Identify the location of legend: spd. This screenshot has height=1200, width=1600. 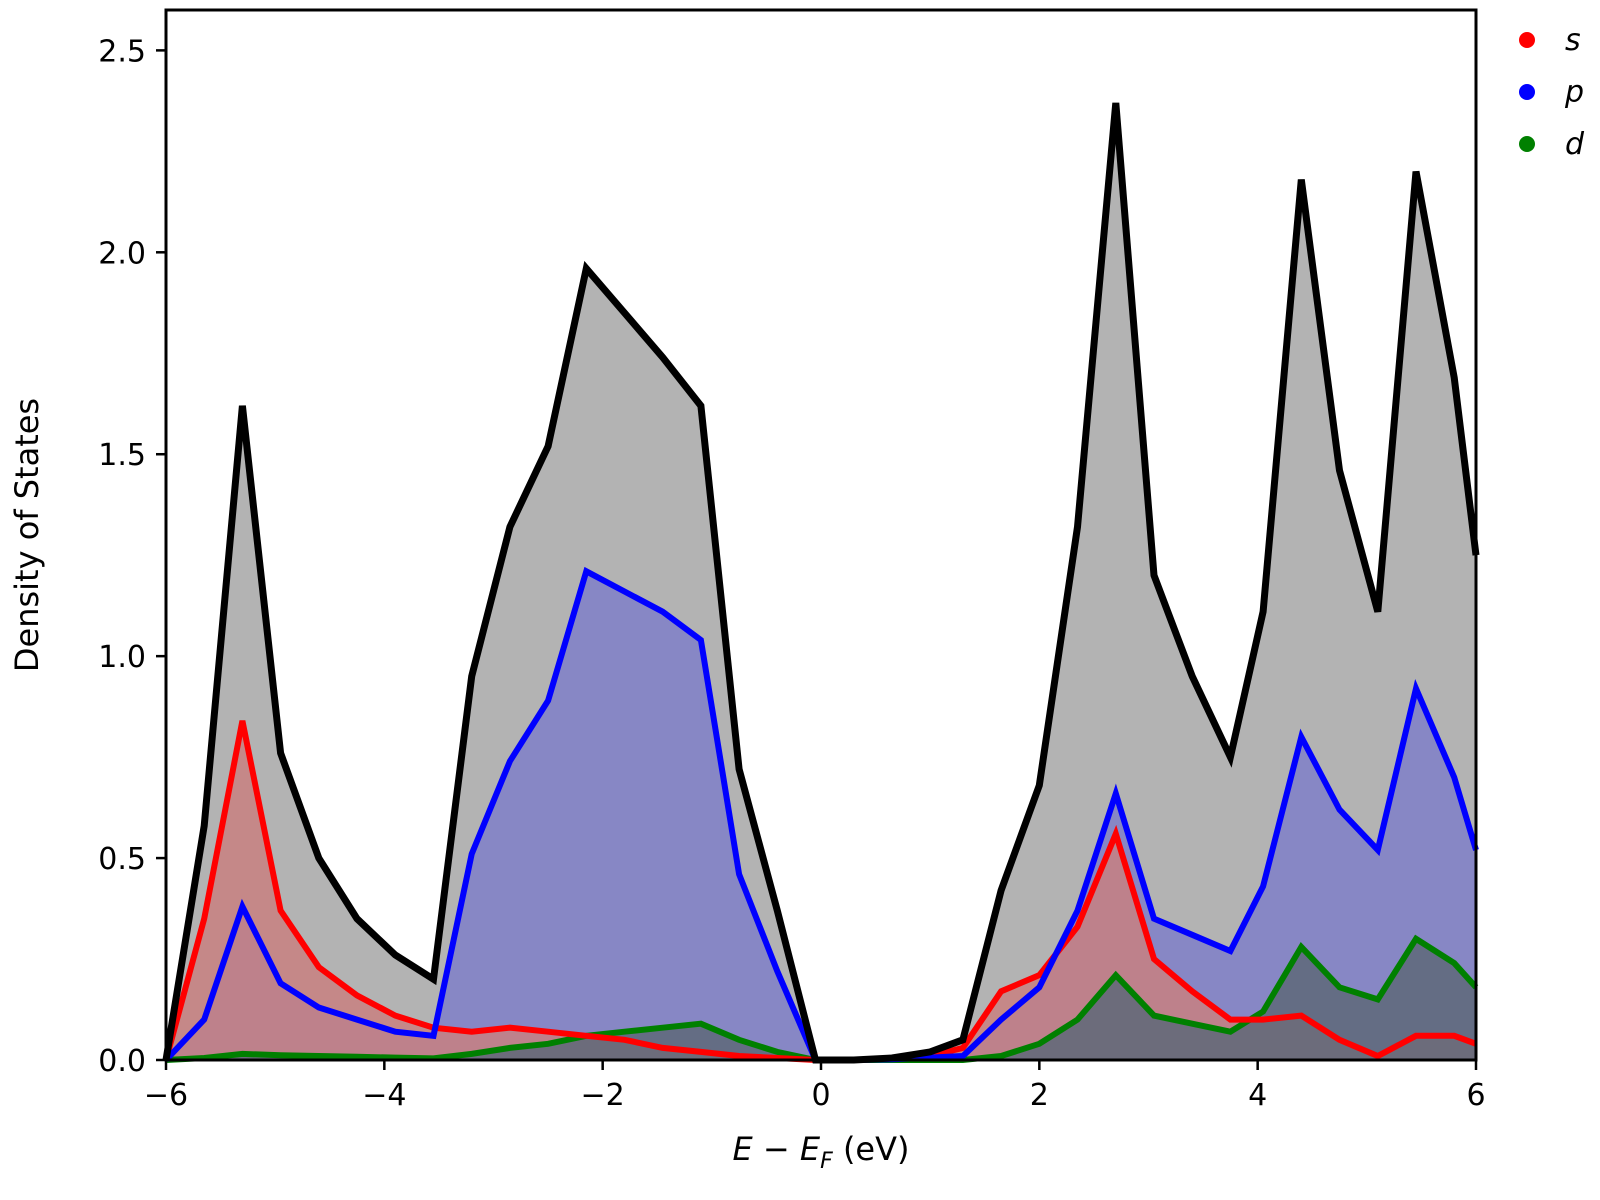
(1552, 92).